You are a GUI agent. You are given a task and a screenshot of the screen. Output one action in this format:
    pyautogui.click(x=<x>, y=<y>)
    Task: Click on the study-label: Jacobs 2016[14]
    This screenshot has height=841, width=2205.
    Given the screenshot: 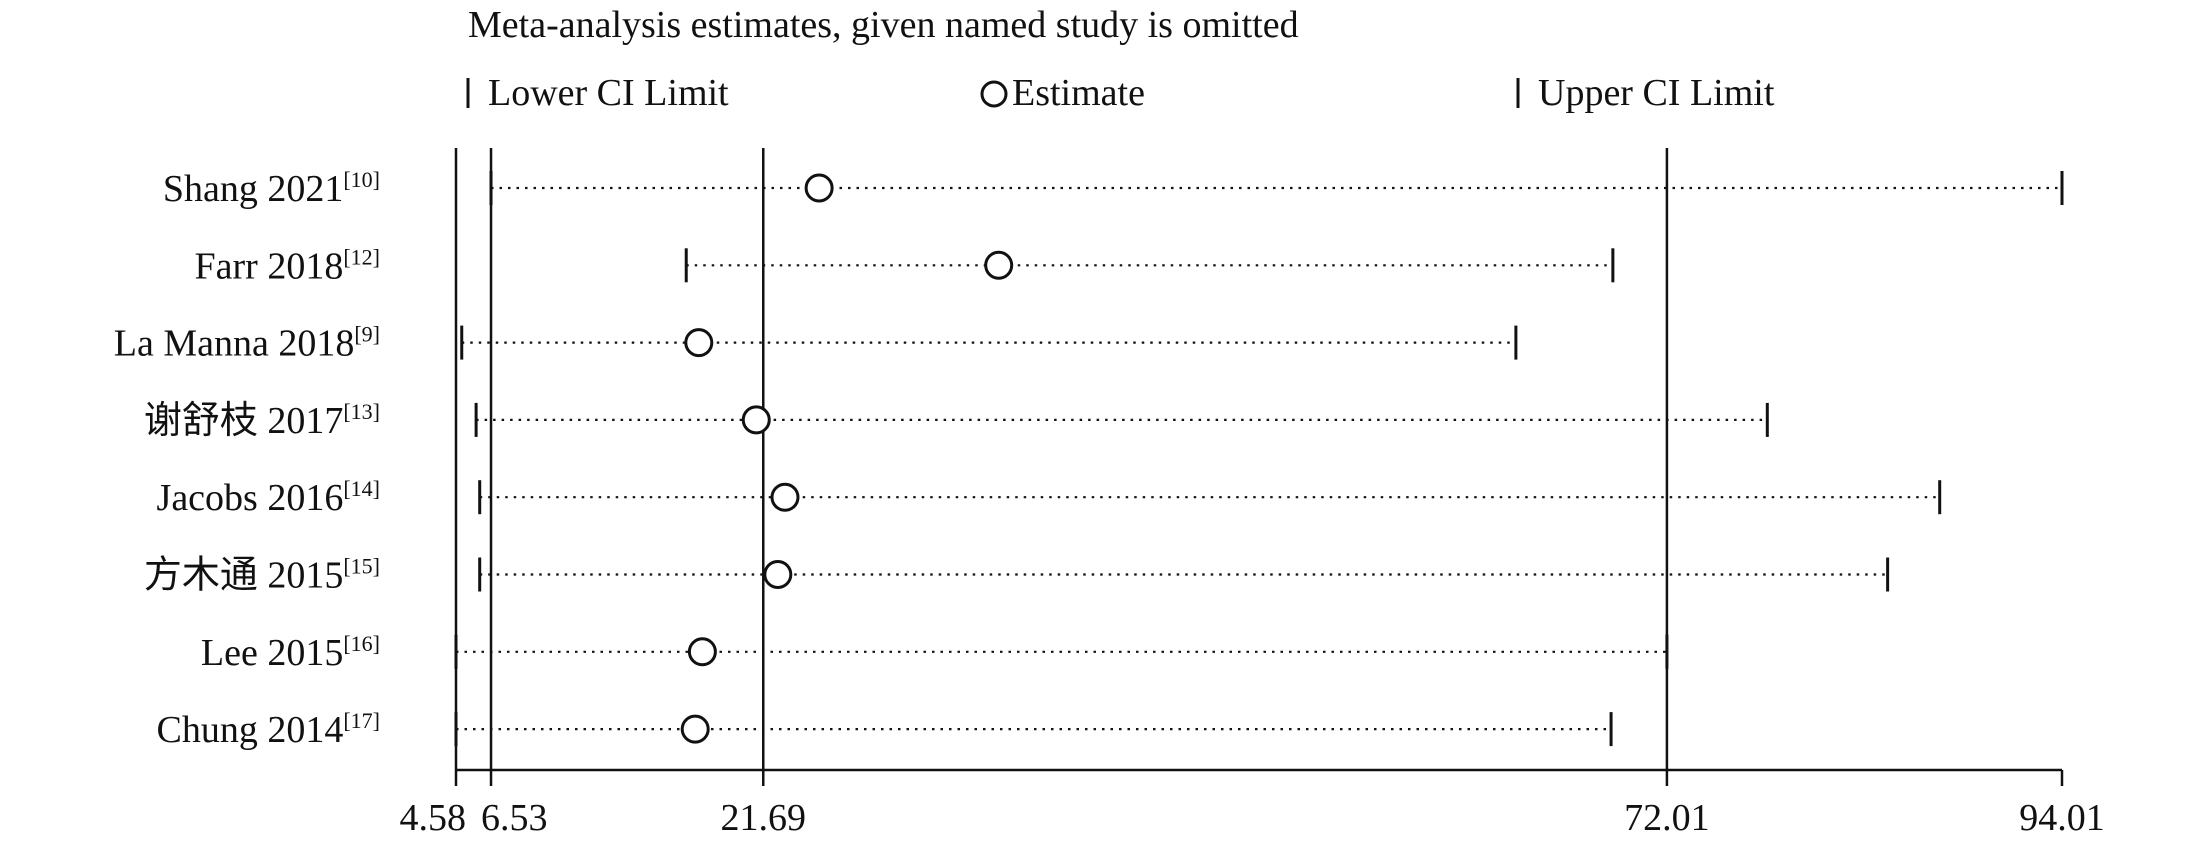 What is the action you would take?
    pyautogui.click(x=268, y=497)
    